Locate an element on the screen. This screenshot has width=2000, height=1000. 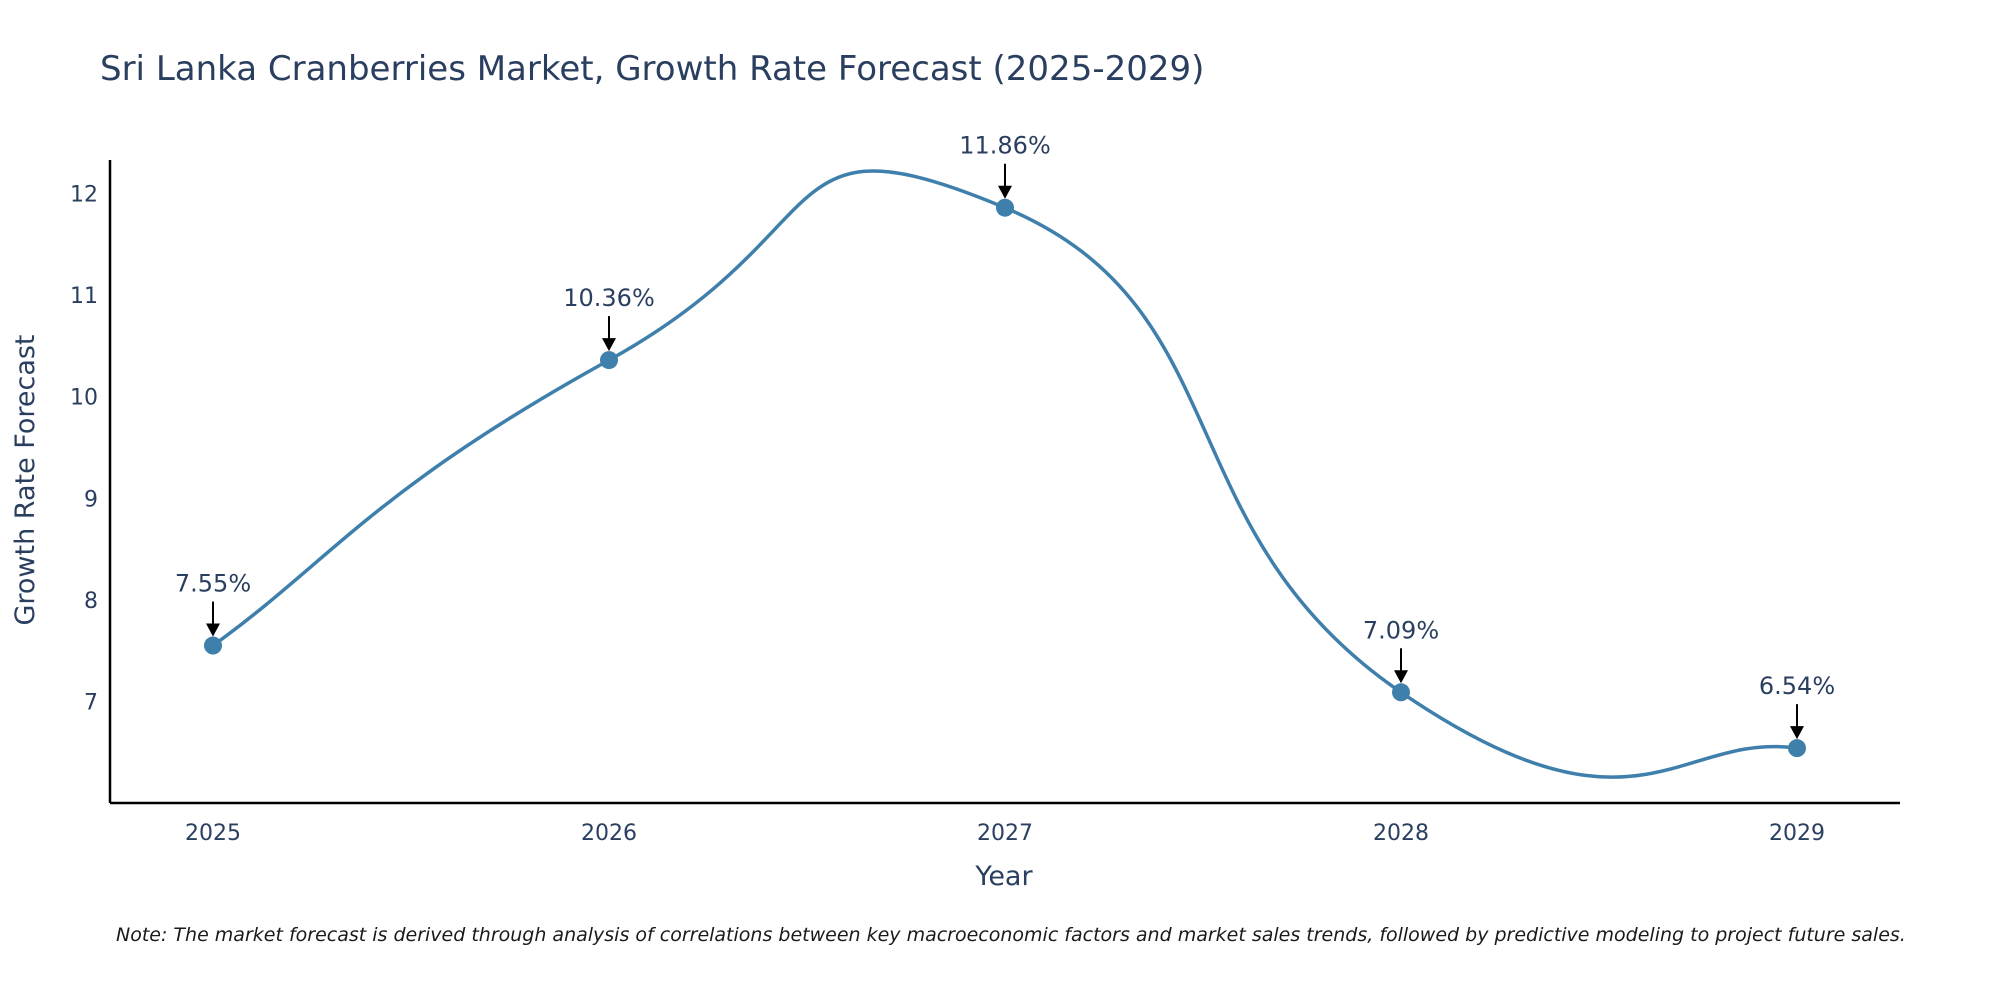
y-tick-labels: 7 8 9 10 11 12 is located at coordinates (84, 449).